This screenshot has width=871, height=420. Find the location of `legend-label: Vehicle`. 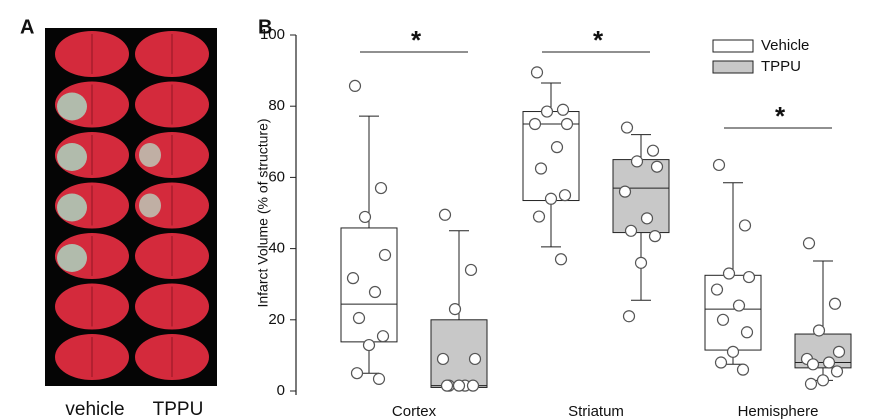

legend-label: Vehicle is located at coordinates (785, 45).